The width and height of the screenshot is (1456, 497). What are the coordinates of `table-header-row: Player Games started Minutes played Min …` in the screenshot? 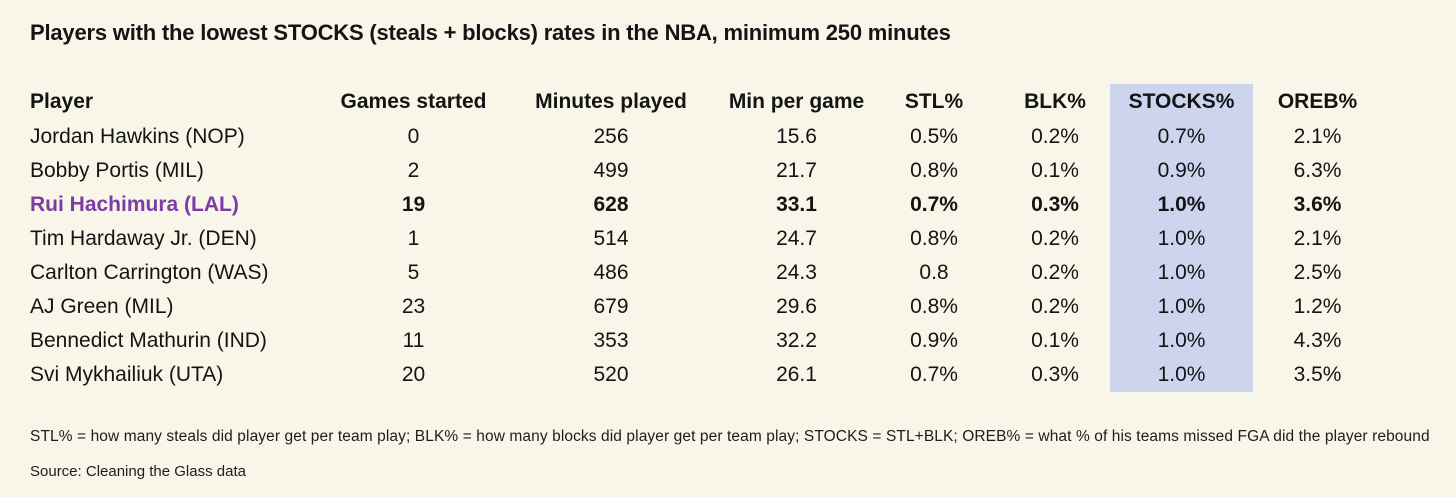 It's located at (691, 102).